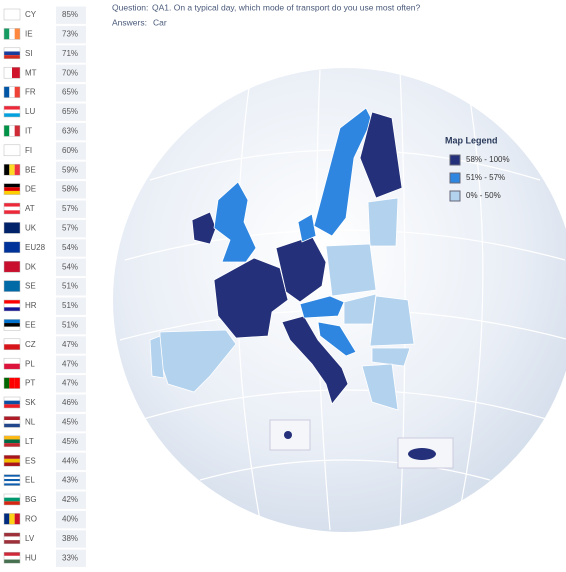  I want to click on question-label: Question:, so click(130, 7).